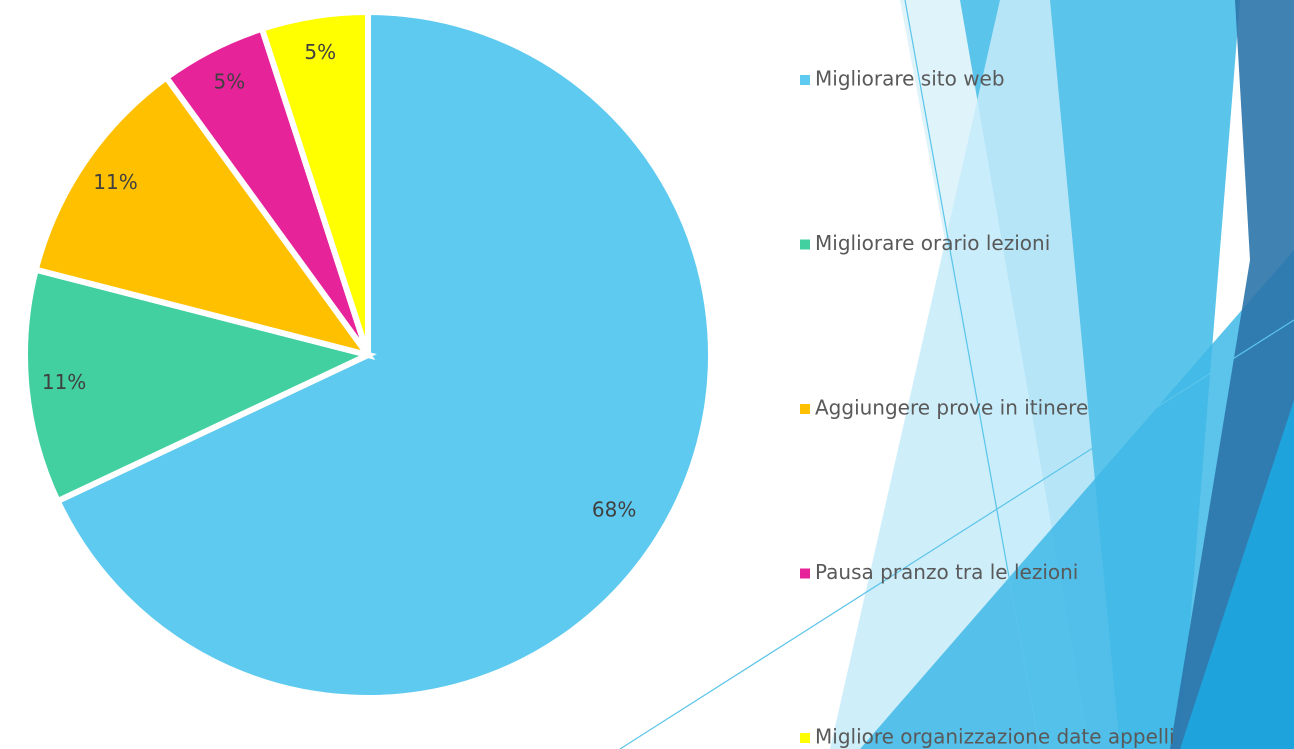 This screenshot has height=749, width=1294. Describe the element at coordinates (910, 79) in the screenshot. I see `legend-label: Migliorare sito web` at that location.